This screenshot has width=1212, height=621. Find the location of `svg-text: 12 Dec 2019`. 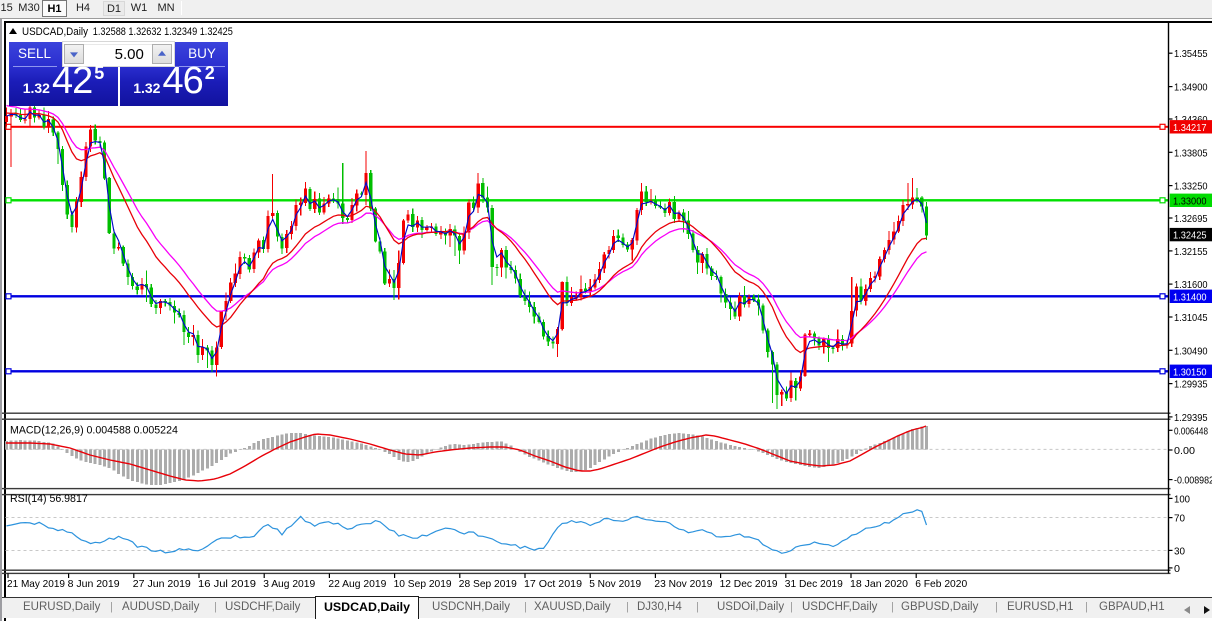

svg-text: 12 Dec 2019 is located at coordinates (749, 584).